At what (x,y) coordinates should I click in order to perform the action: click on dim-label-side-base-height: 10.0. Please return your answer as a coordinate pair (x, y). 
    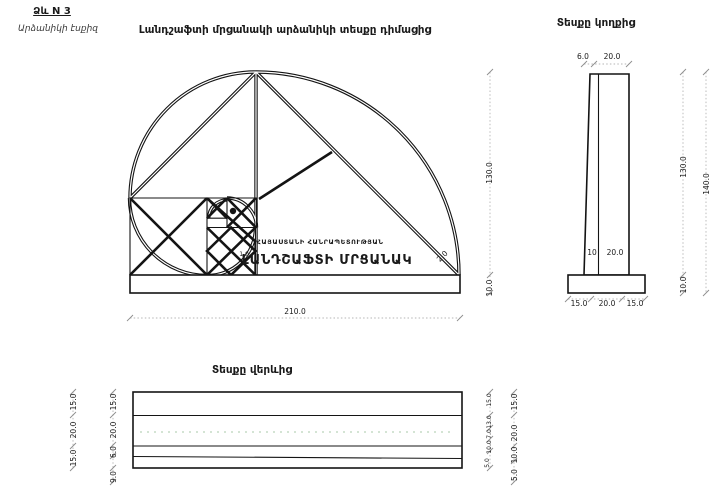
    Looking at the image, I should click on (683, 284).